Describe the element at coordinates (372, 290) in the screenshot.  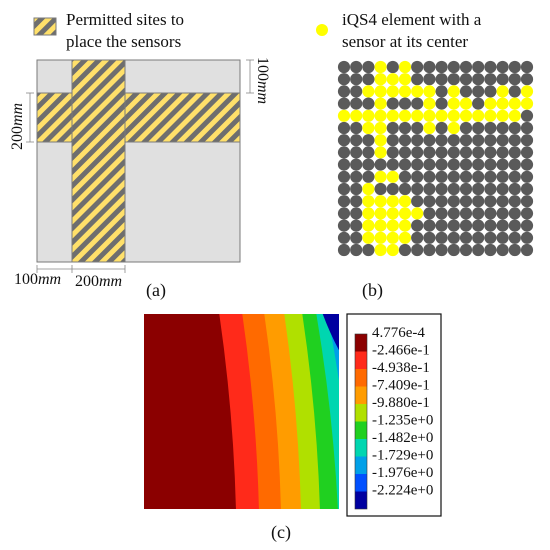
I see `caption-b: (b)` at that location.